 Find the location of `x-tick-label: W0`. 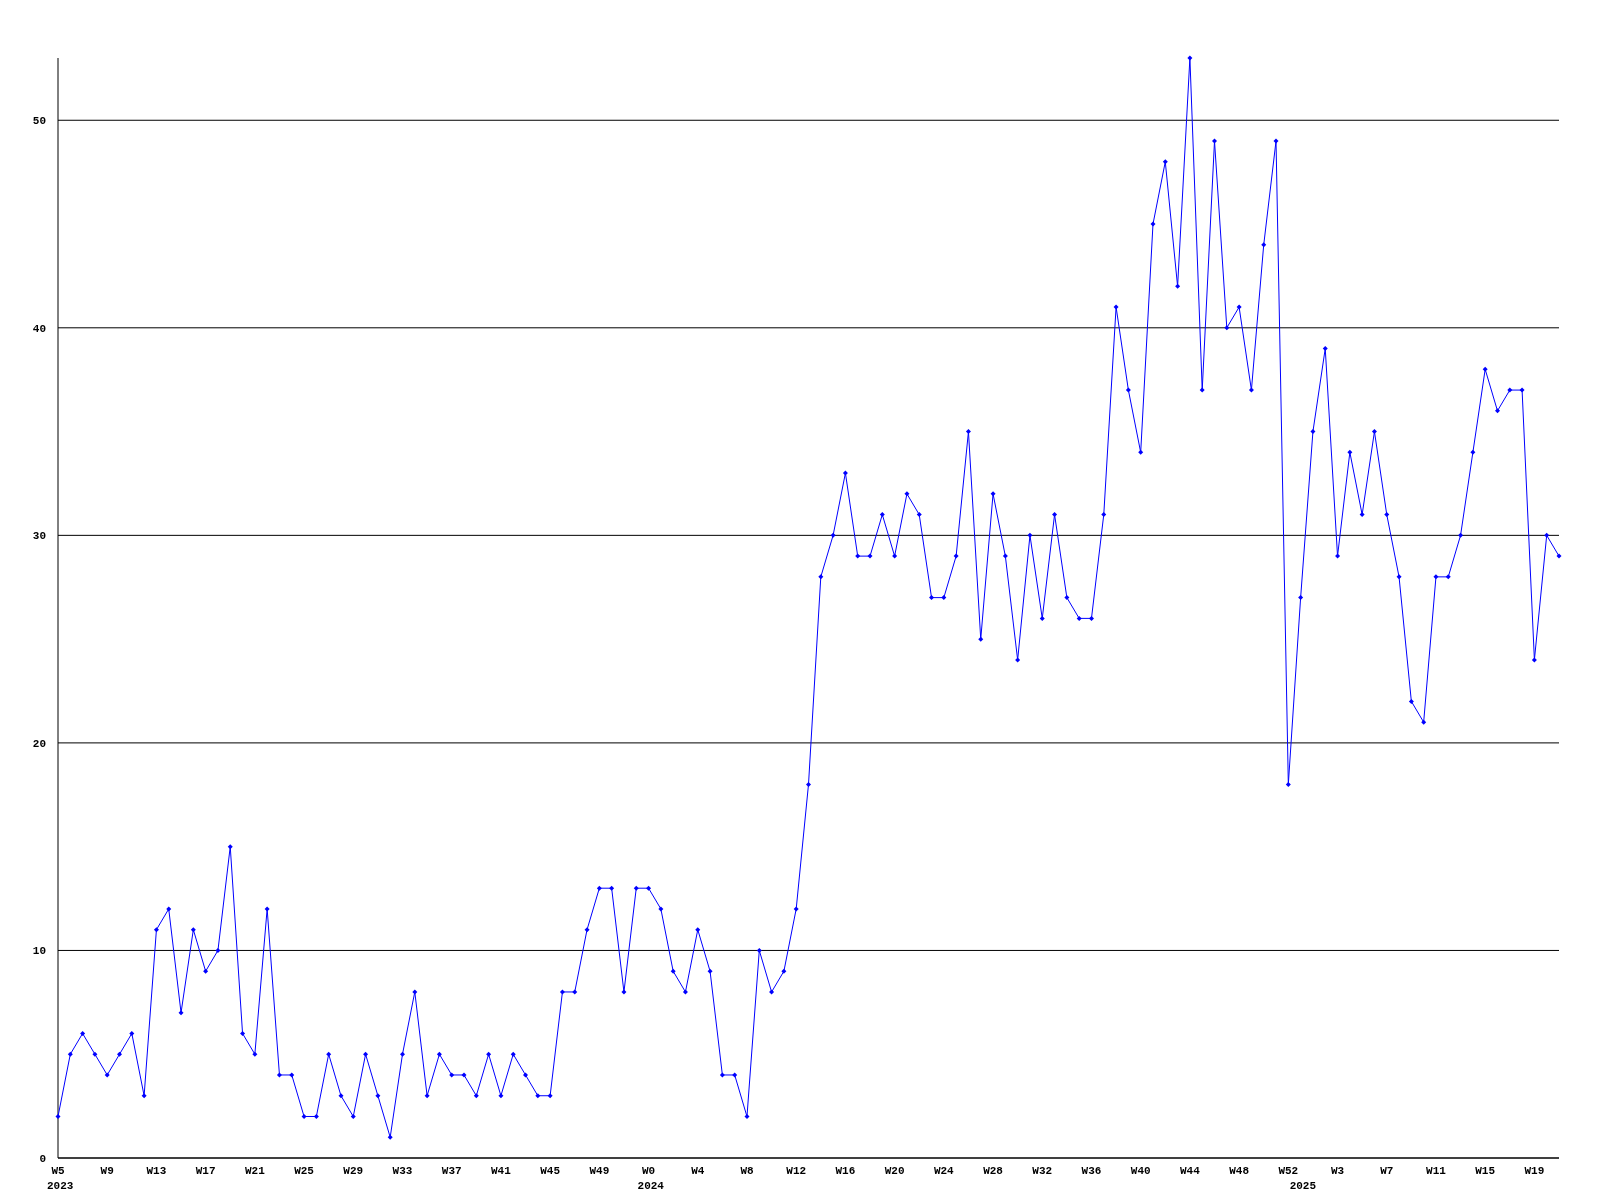

x-tick-label: W0 is located at coordinates (648, 1171).